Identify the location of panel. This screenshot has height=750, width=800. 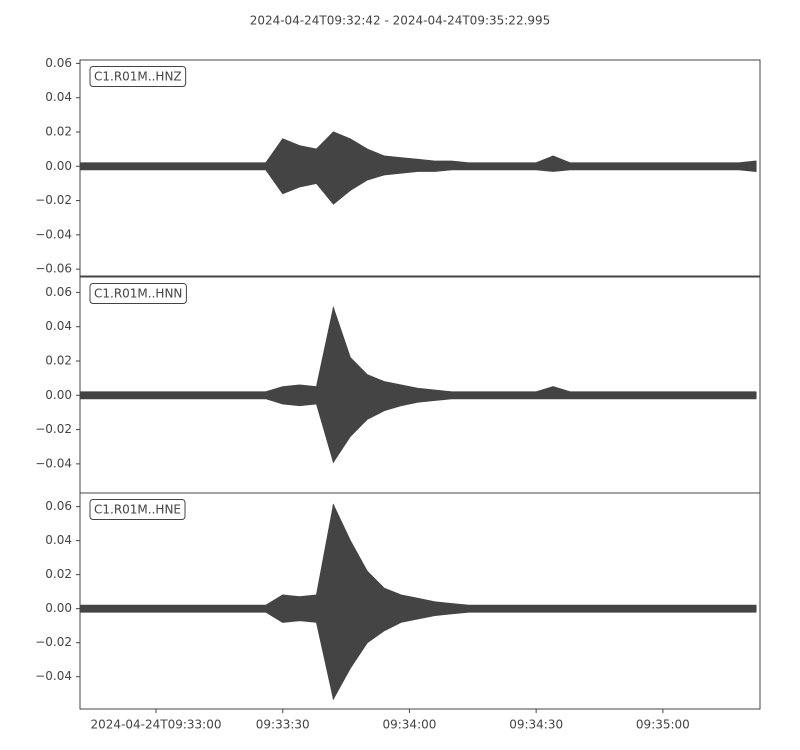
(418, 168).